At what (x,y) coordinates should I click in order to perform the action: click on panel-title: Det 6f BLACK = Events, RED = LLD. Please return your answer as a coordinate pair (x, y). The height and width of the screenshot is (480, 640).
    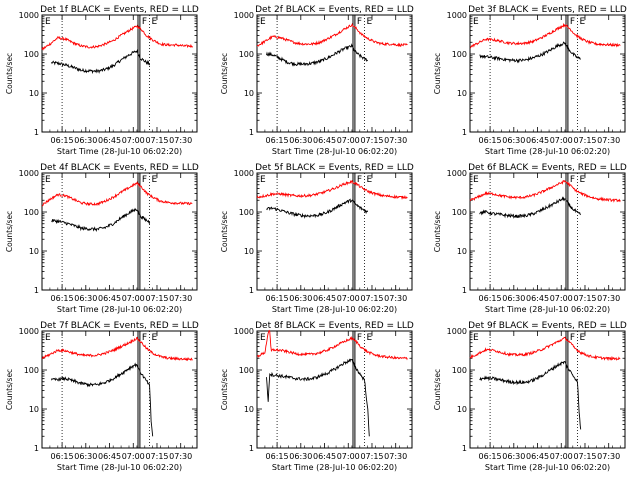
    Looking at the image, I should click on (547, 168).